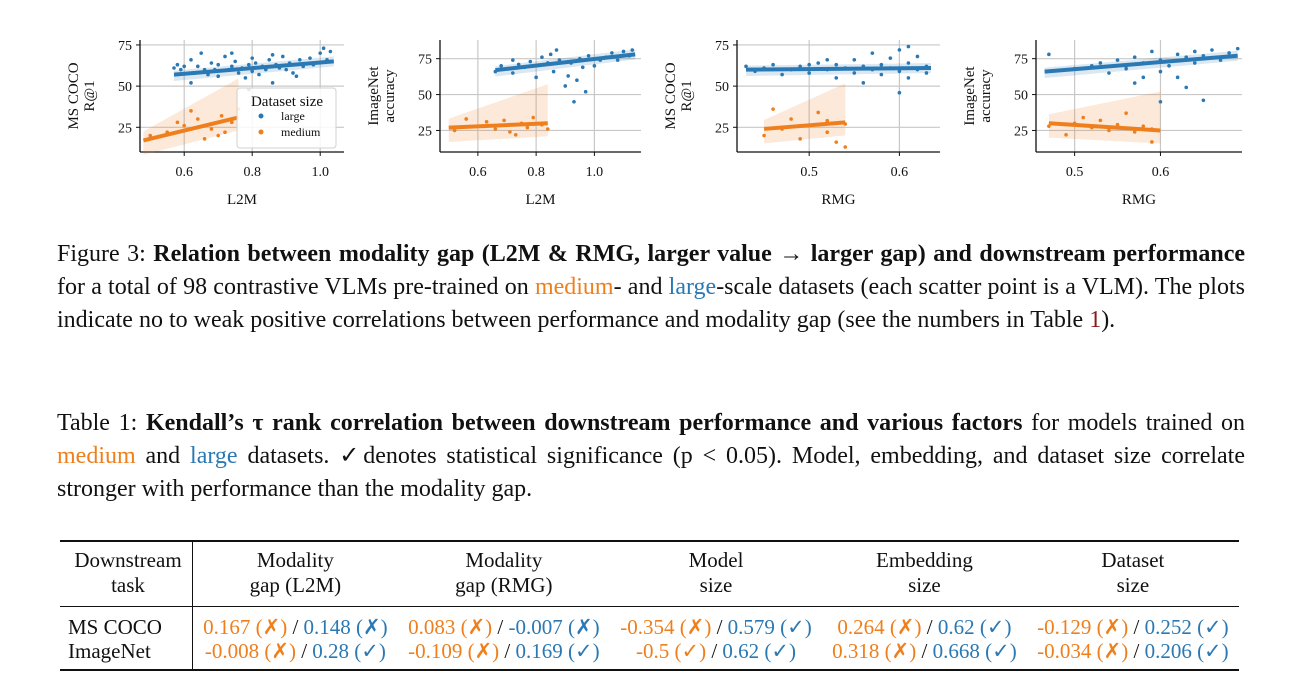  Describe the element at coordinates (692, 287) in the screenshot. I see `large-label: large` at that location.